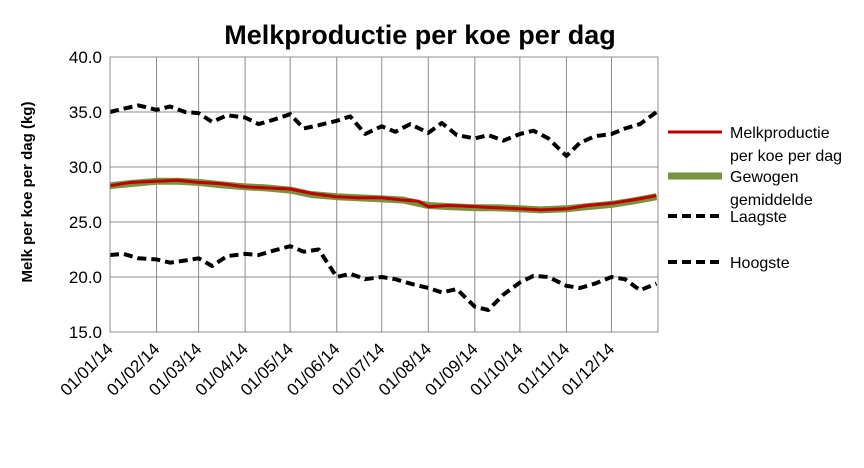  What do you see at coordinates (85, 222) in the screenshot?
I see `y-tick-label: 25.0` at bounding box center [85, 222].